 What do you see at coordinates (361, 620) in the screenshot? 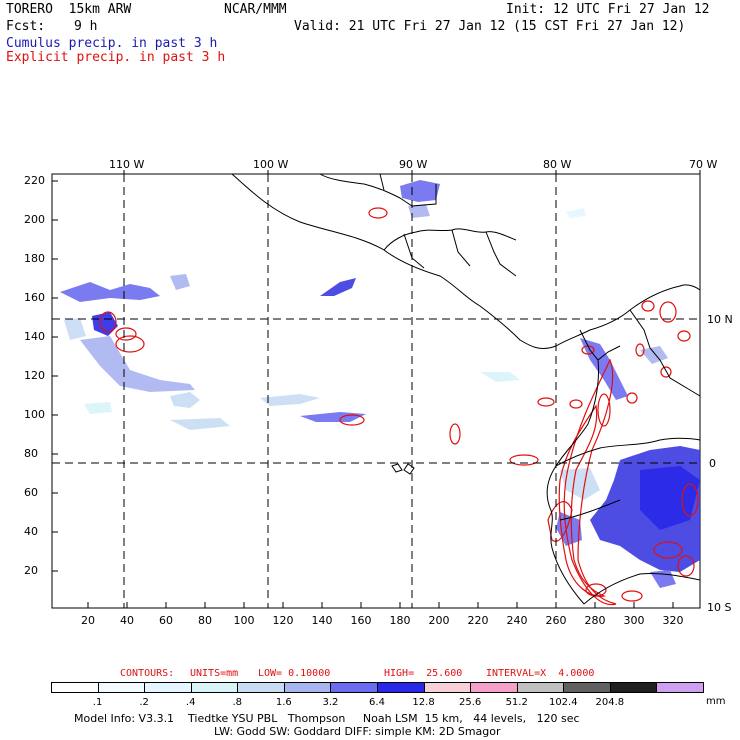
I see `x-tick-label: 160` at bounding box center [361, 620].